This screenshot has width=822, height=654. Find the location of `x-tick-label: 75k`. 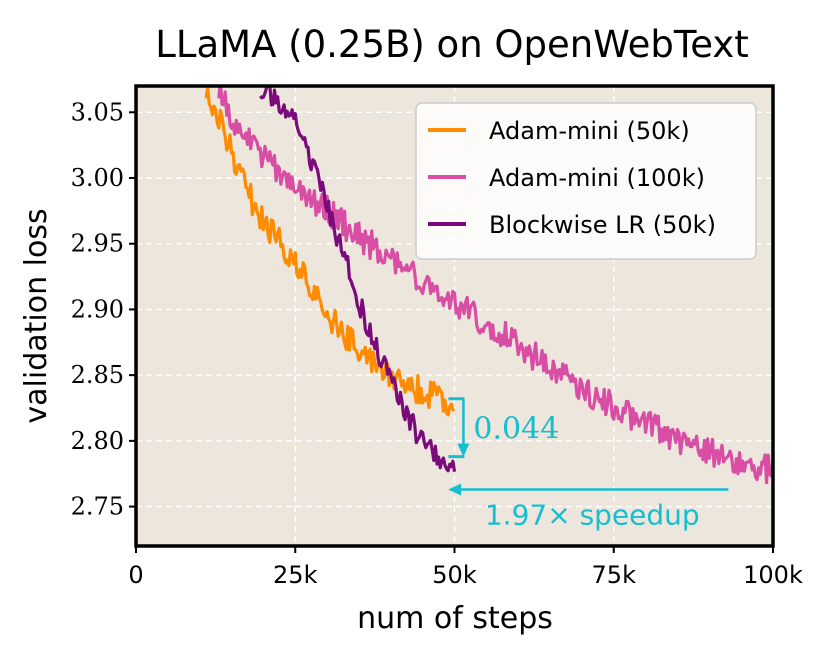

x-tick-label: 75k is located at coordinates (614, 575).